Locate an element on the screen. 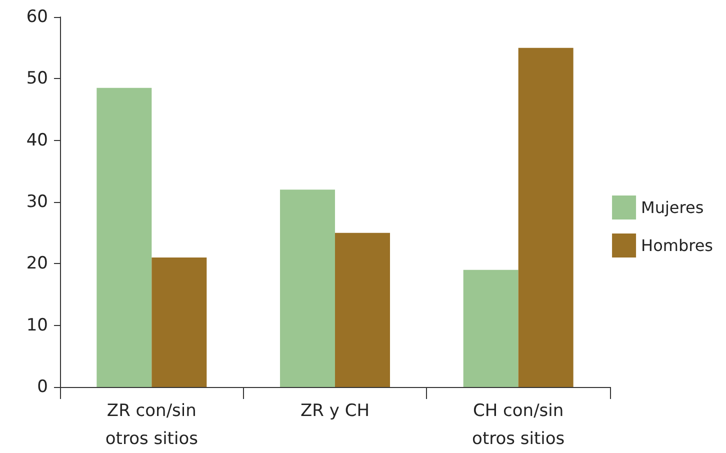  legend-label: Mujeres is located at coordinates (672, 207).